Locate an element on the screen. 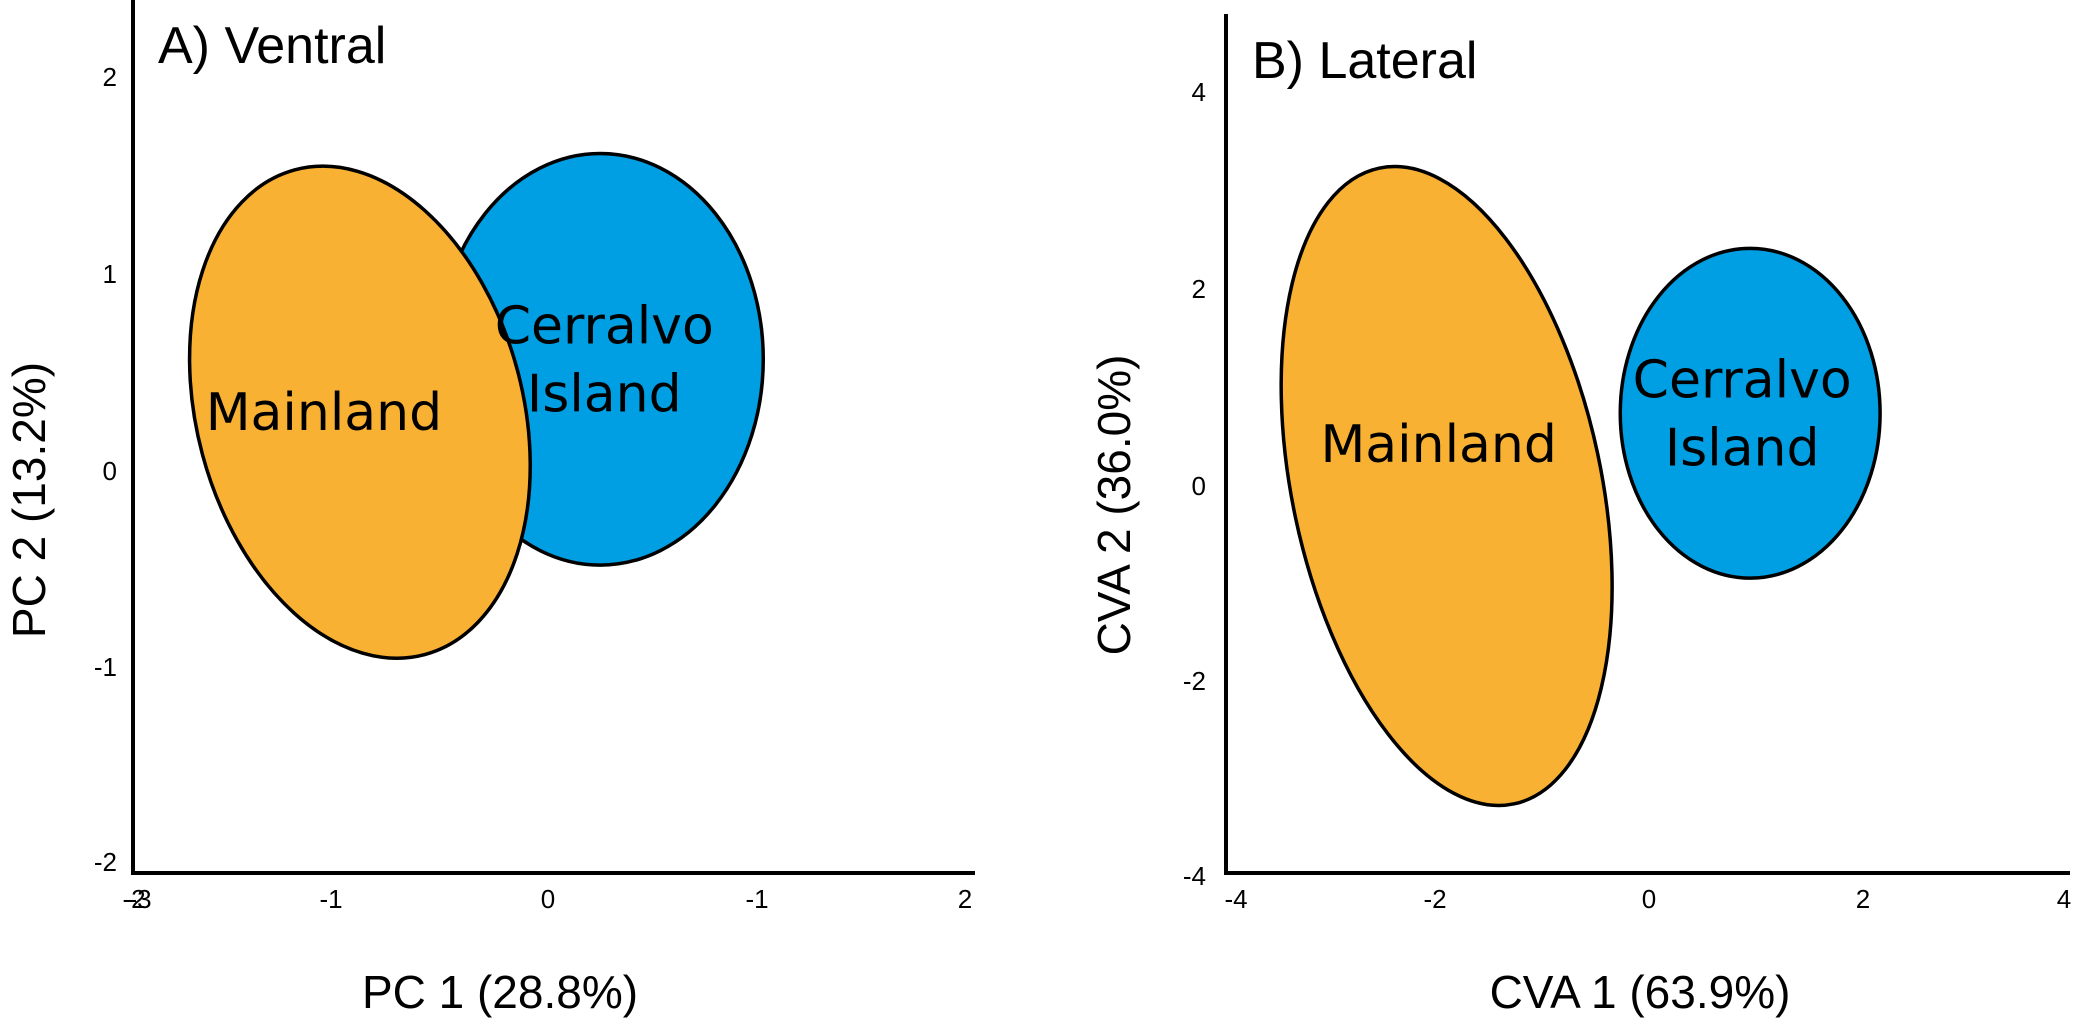 The height and width of the screenshot is (1028, 2074). x-axis-title: PC 1 (28.8%) is located at coordinates (500, 992).